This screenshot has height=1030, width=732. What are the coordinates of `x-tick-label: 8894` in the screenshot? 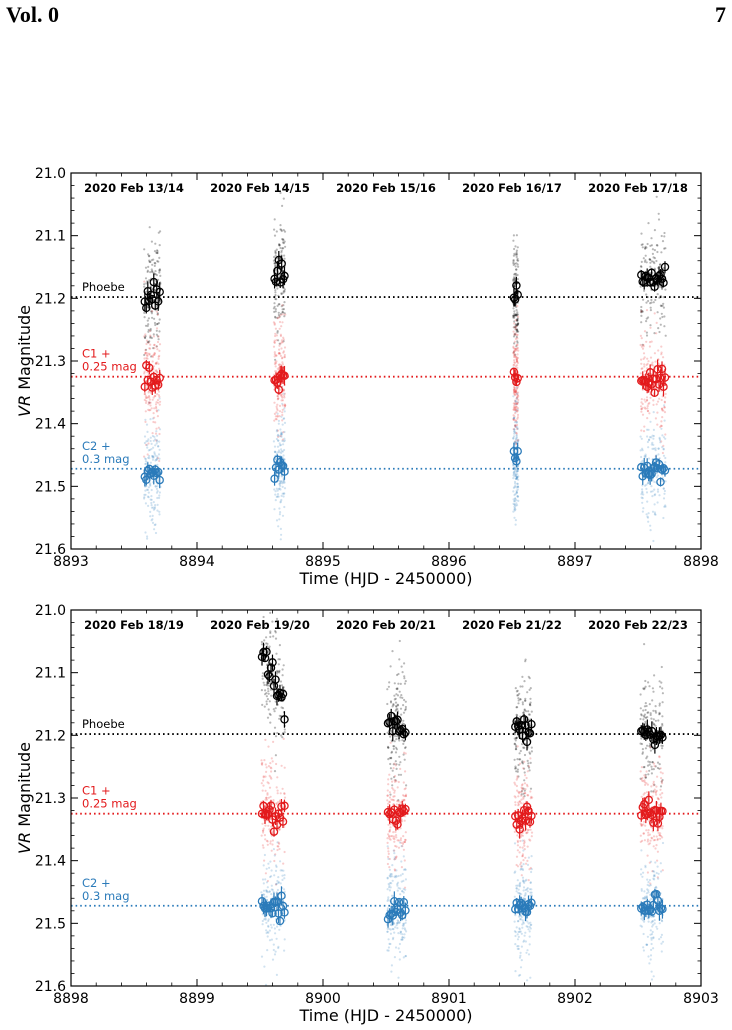 It's located at (197, 562).